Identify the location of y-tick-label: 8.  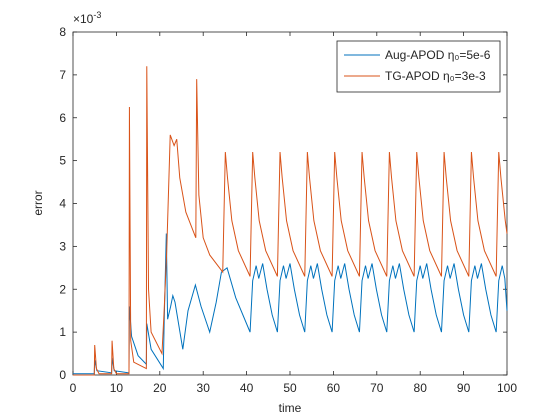
(62, 32).